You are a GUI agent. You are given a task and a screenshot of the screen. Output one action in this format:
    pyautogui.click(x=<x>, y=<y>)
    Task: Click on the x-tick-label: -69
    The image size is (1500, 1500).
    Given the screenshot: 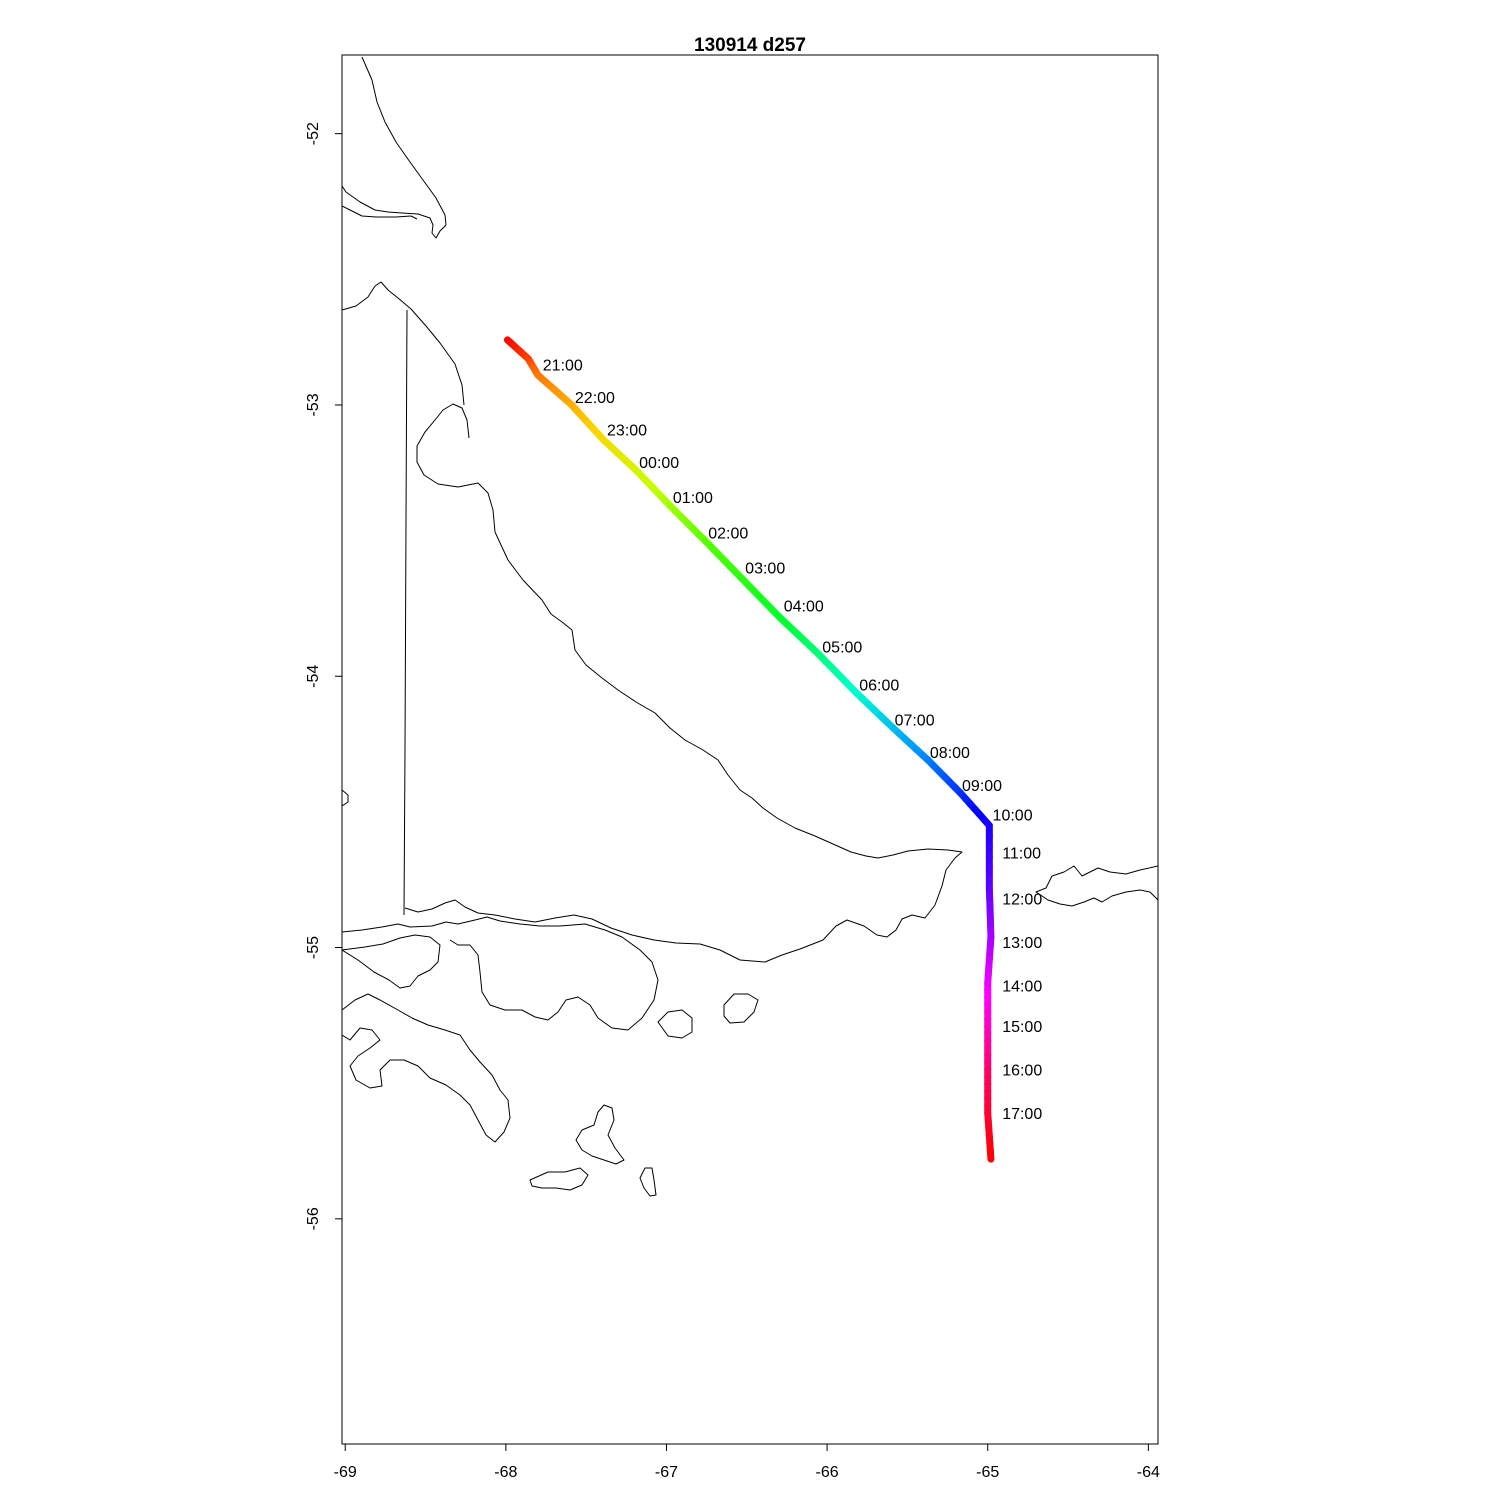 What is the action you would take?
    pyautogui.click(x=345, y=1472)
    